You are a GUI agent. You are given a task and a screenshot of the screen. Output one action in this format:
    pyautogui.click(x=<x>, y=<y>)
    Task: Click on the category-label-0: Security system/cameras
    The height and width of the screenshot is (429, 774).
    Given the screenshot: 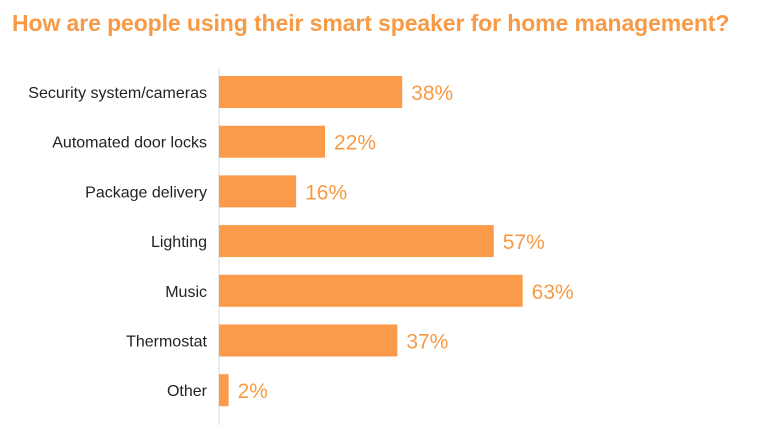 What is the action you would take?
    pyautogui.click(x=117, y=93)
    